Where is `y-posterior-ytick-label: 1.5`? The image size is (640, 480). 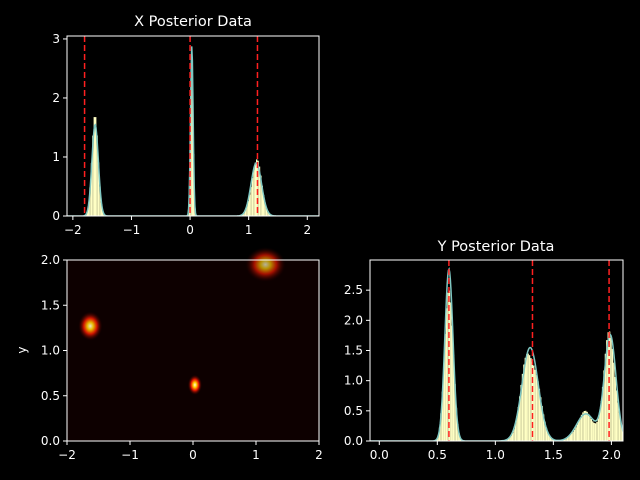
y-posterior-ytick-label: 1.5 is located at coordinates (353, 351).